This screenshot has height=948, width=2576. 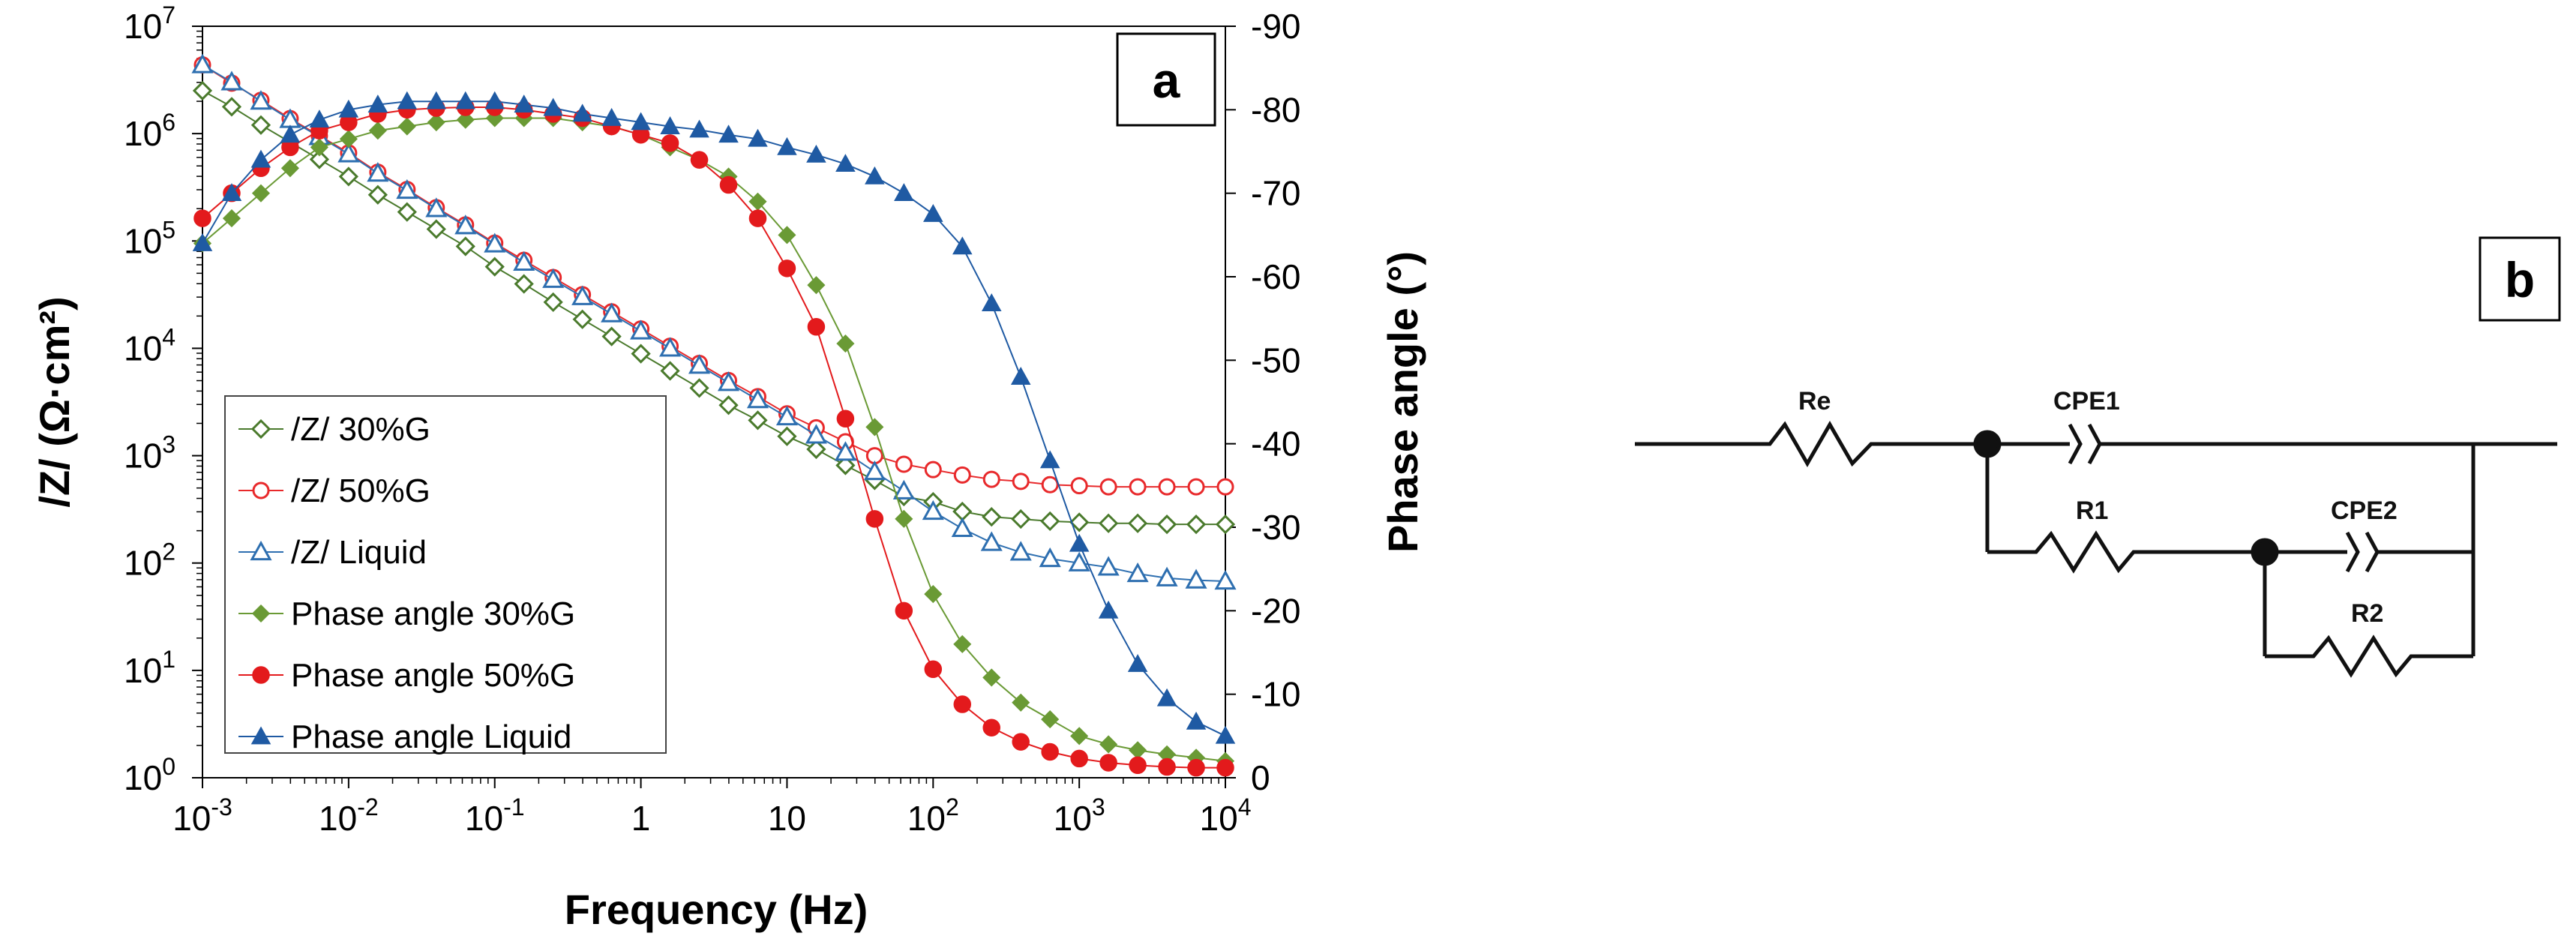 I want to click on r2-label: R2, so click(x=2367, y=613).